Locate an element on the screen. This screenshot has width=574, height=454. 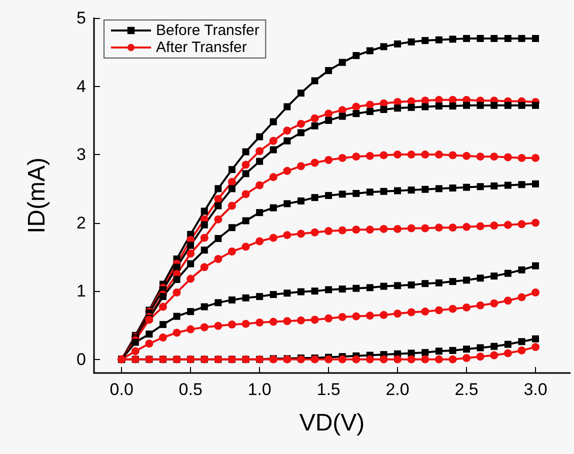
x-tick-label: 1.5 is located at coordinates (328, 389).